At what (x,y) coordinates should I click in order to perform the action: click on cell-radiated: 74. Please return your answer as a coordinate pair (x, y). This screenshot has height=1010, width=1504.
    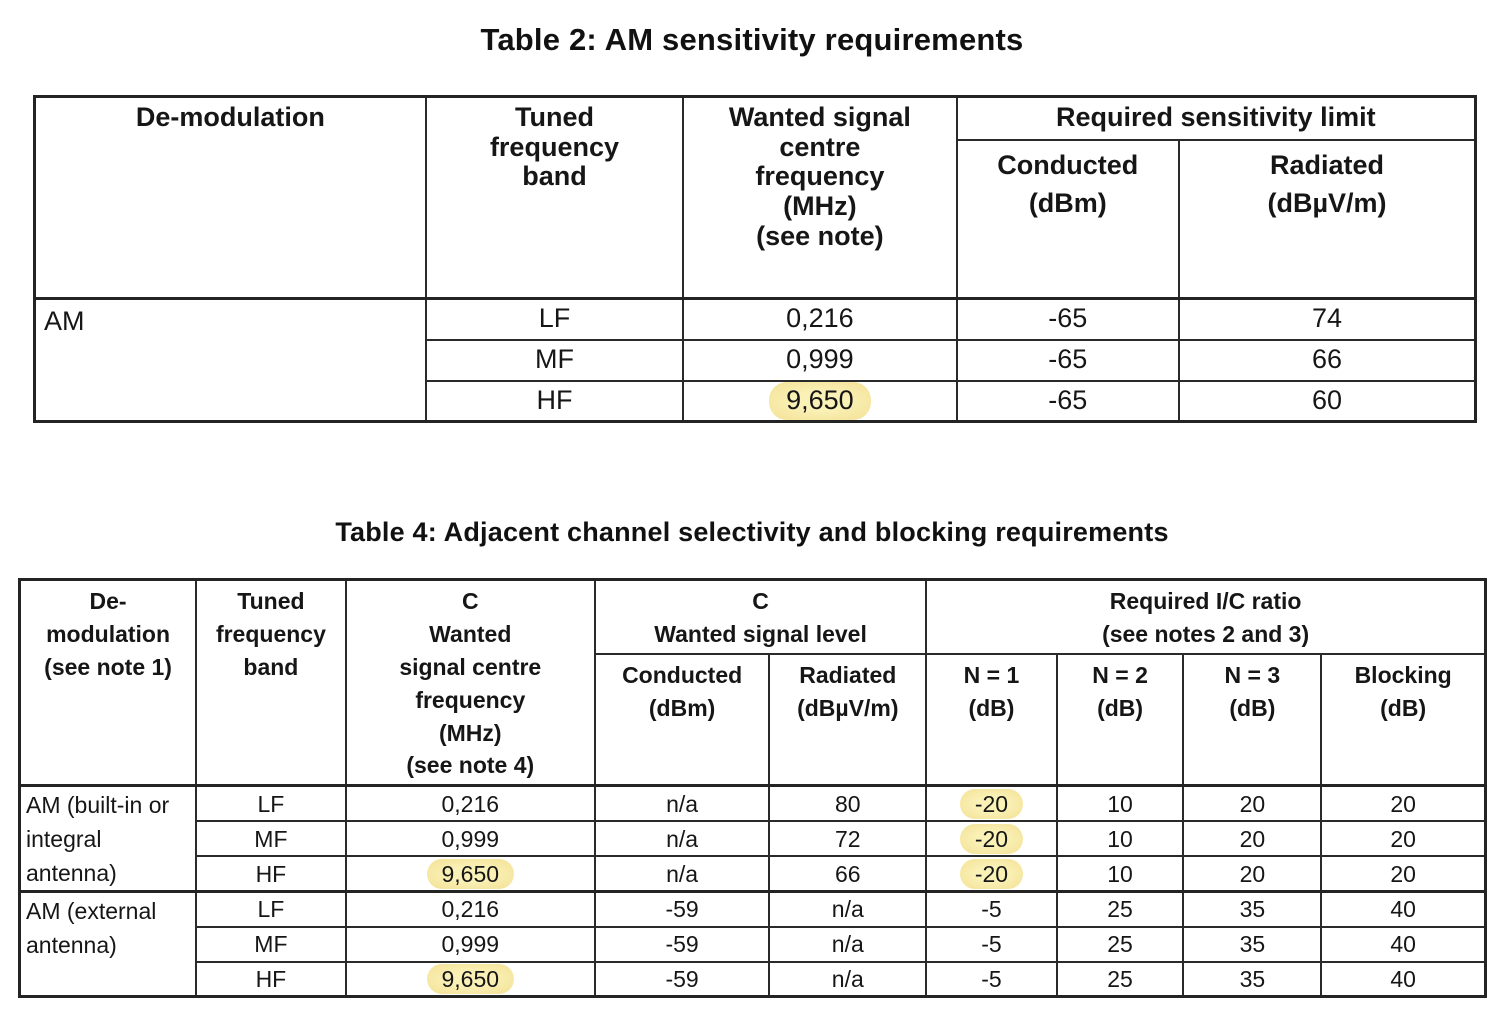
    Looking at the image, I should click on (1327, 319).